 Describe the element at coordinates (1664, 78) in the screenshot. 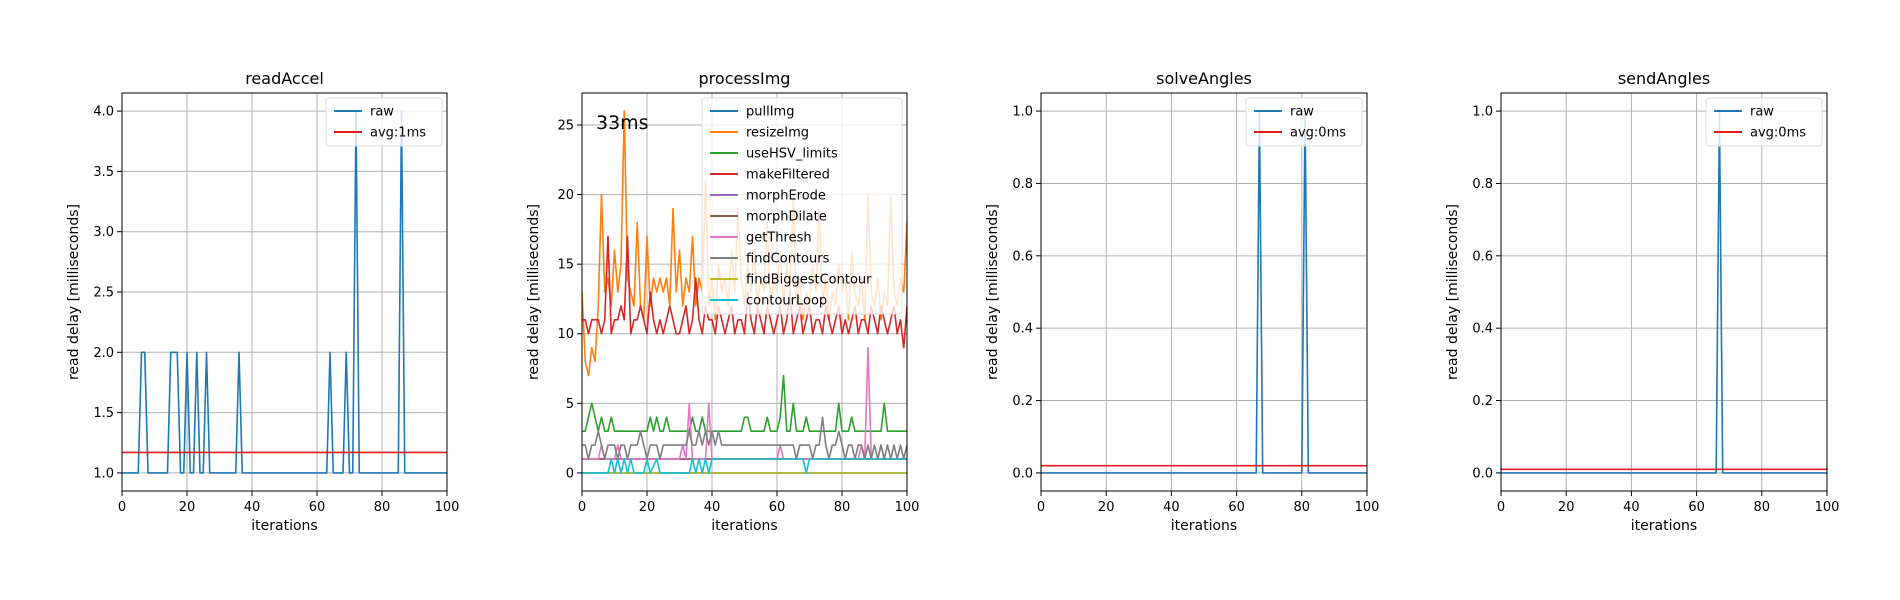

I see `chart-title: sendAngles` at that location.